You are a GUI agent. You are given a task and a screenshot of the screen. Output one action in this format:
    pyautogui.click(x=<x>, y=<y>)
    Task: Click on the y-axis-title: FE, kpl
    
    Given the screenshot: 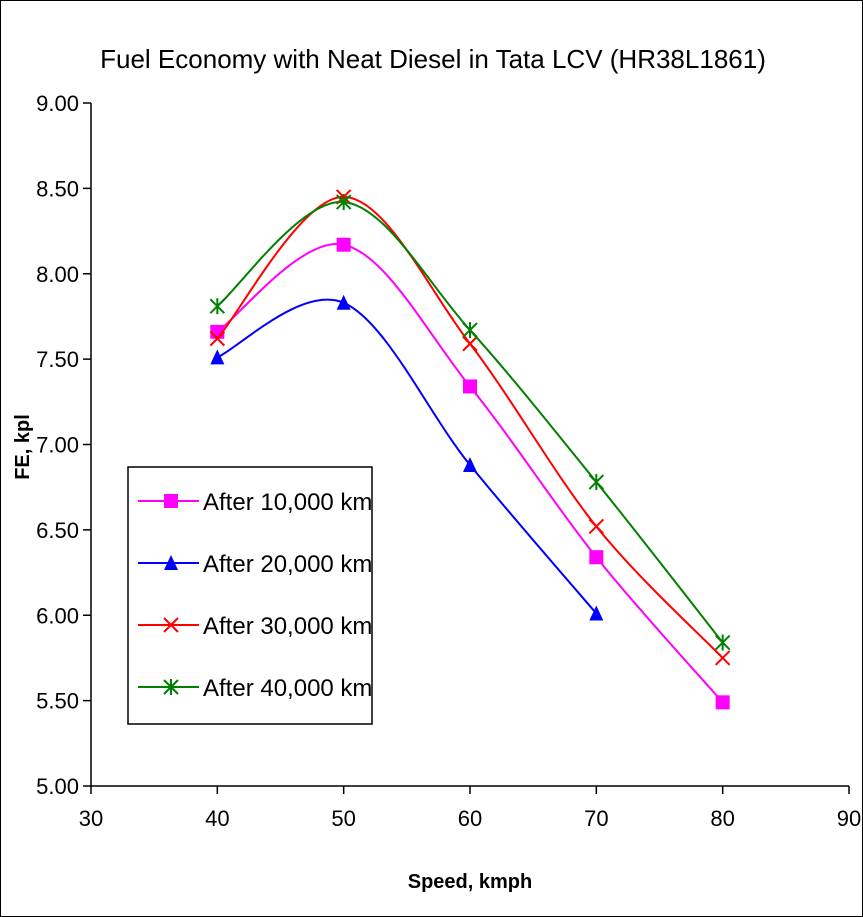 What is the action you would take?
    pyautogui.click(x=23, y=447)
    